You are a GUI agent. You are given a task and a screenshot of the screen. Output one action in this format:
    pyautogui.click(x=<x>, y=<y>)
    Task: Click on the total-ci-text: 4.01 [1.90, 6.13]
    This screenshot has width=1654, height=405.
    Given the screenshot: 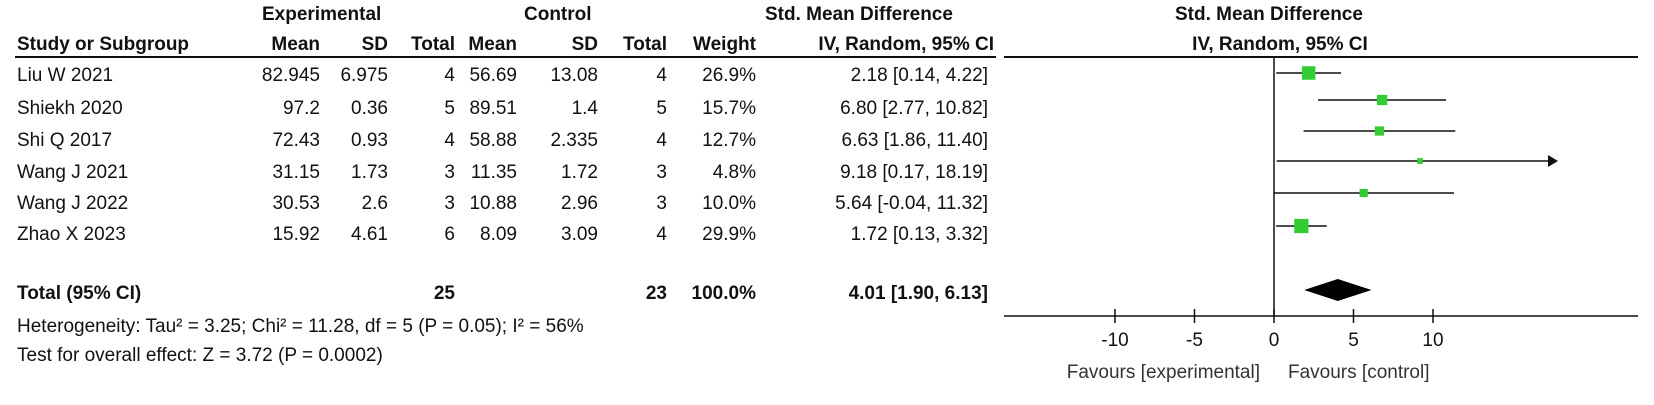 What is the action you would take?
    pyautogui.click(x=918, y=293)
    